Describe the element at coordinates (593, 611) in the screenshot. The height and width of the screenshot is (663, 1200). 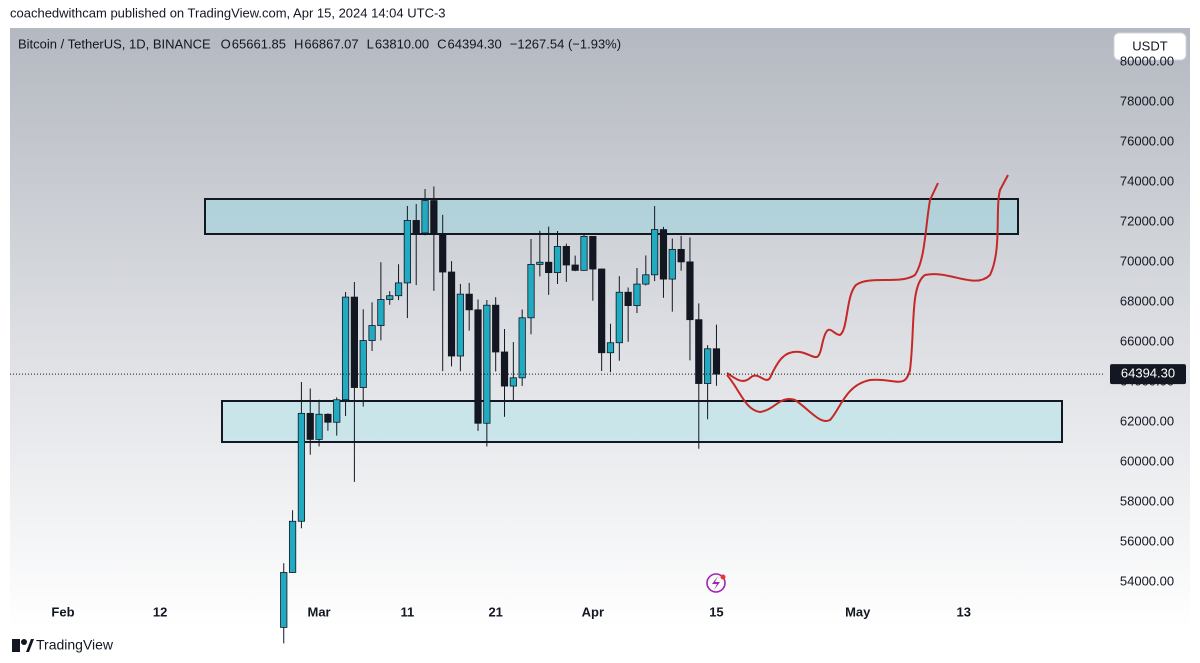
I see `x-tick-label: Apr` at that location.